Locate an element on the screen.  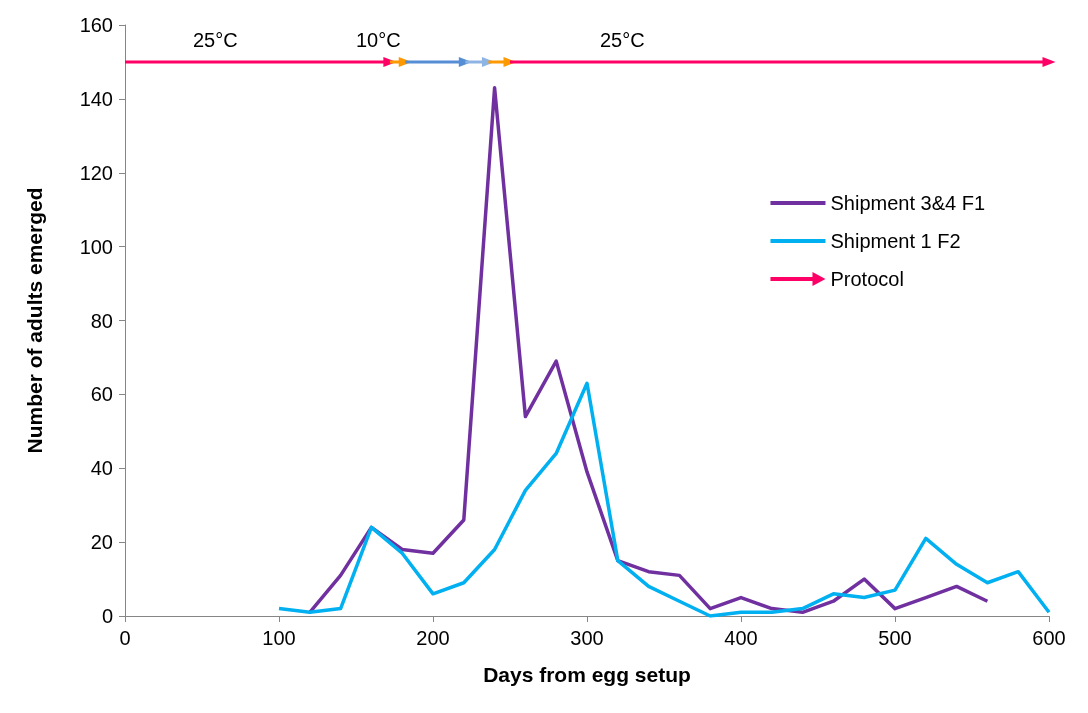
y-axis-title: Number of adults emerged is located at coordinates (34, 320).